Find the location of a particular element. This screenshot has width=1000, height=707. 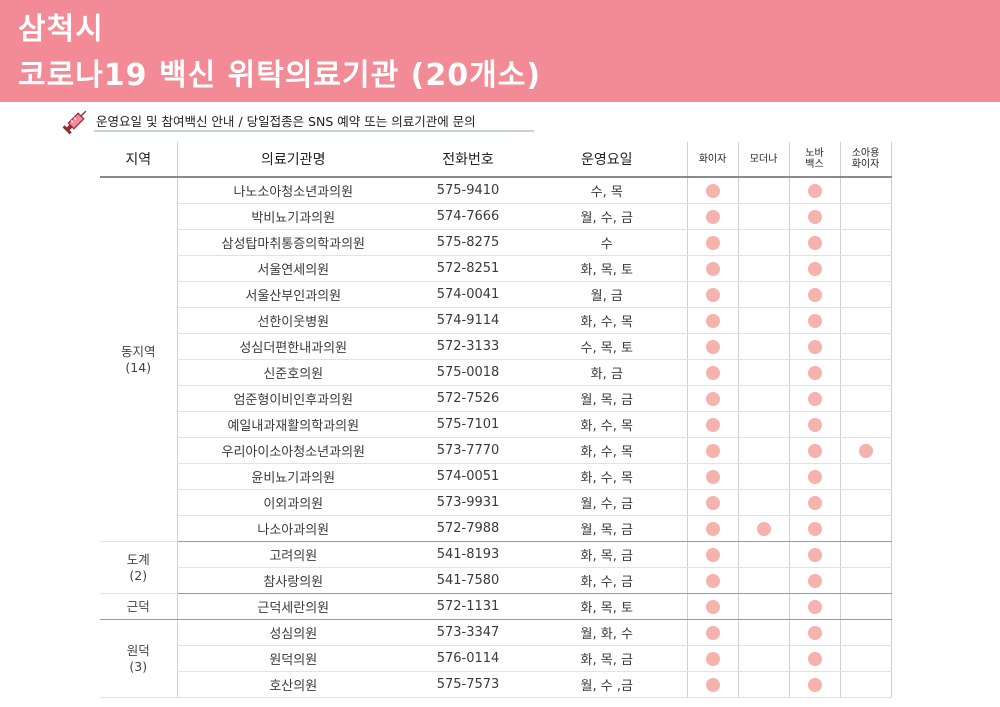

clinic-name-cell: 성심더편한내과의원 is located at coordinates (293, 346).